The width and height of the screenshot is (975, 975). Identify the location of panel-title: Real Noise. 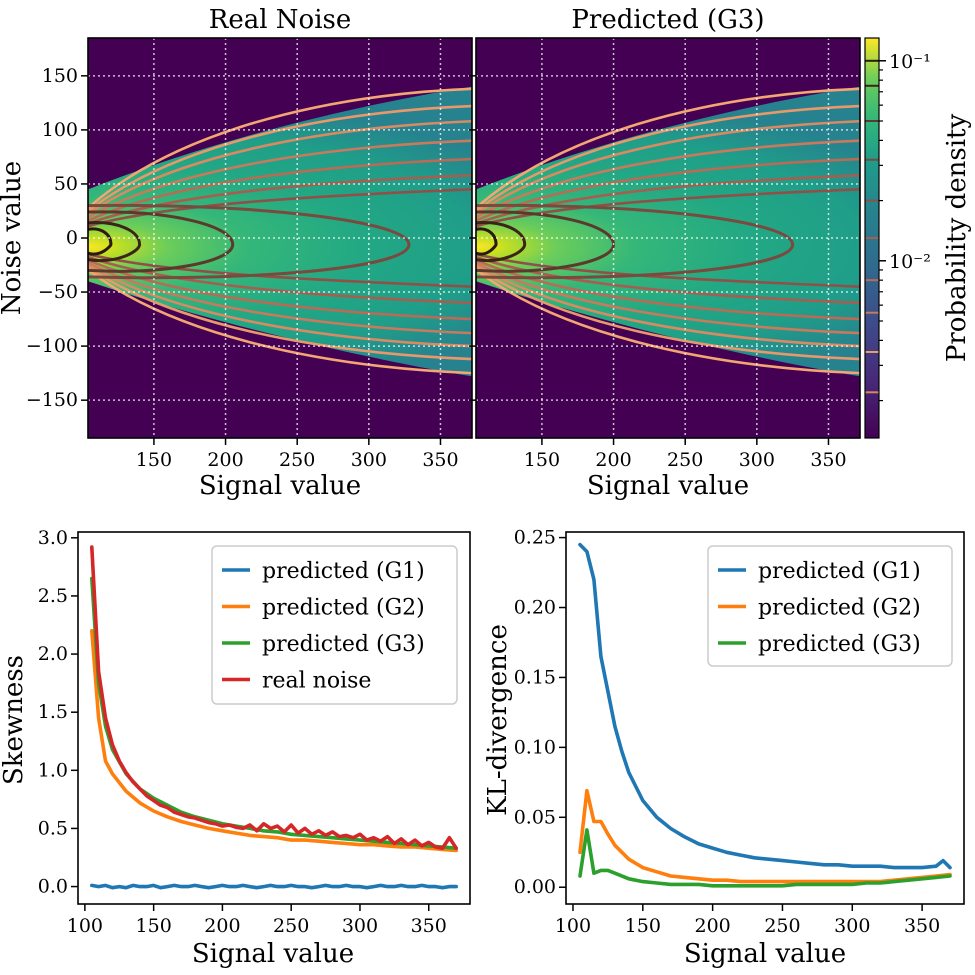
(280, 20).